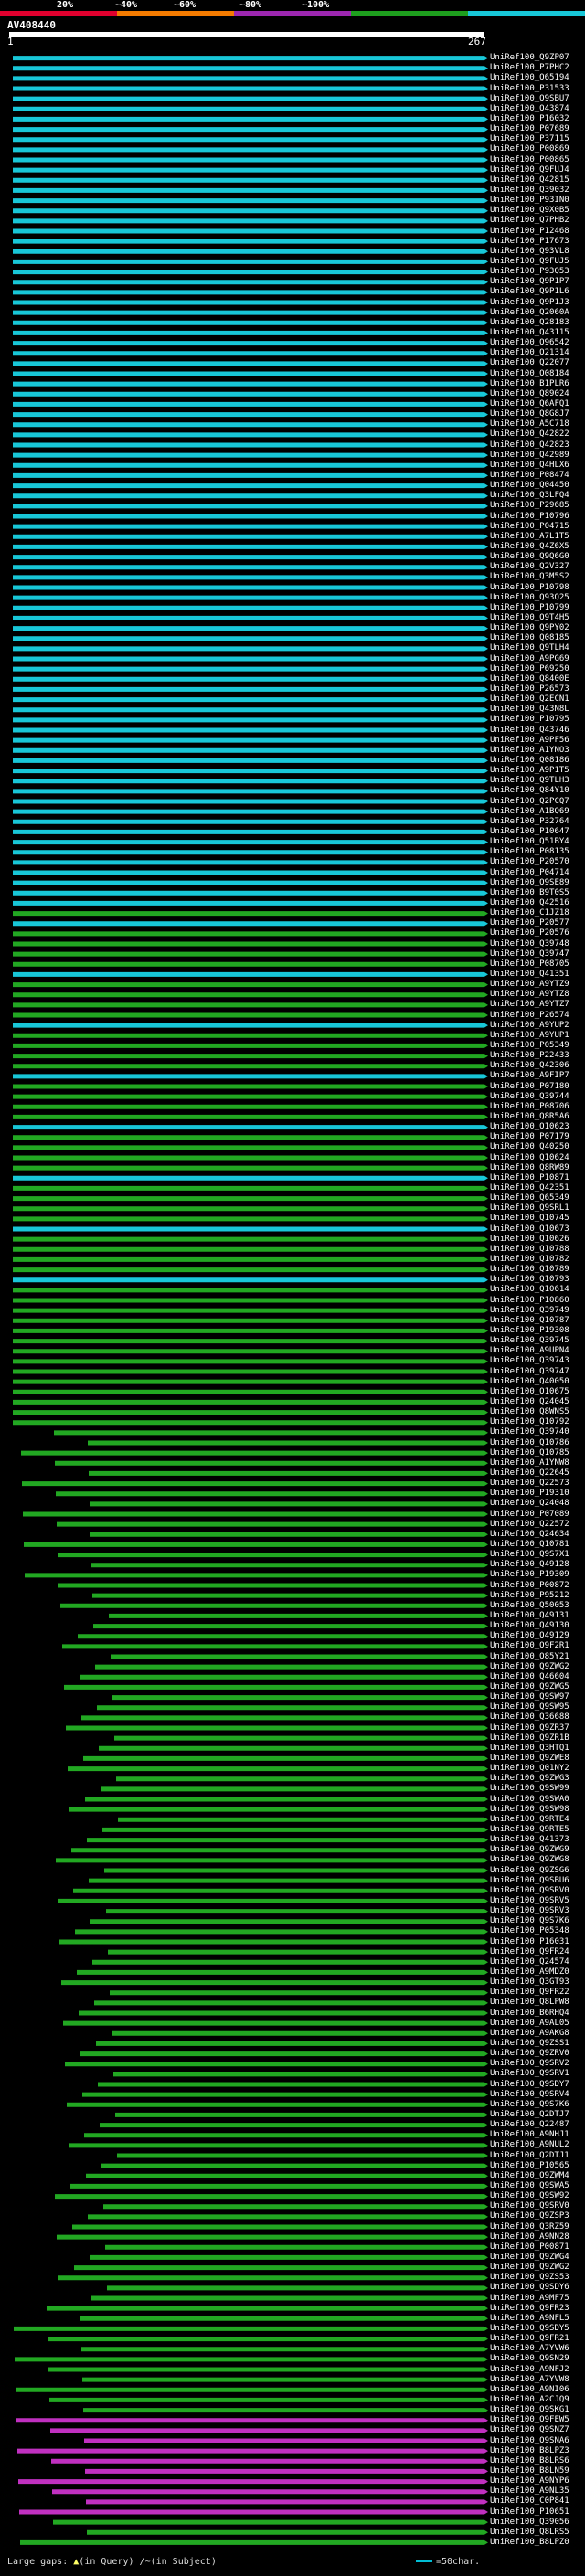 This screenshot has width=585, height=2576. What do you see at coordinates (530, 261) in the screenshot?
I see `hit-label: UniRef100_Q9FUJ5` at bounding box center [530, 261].